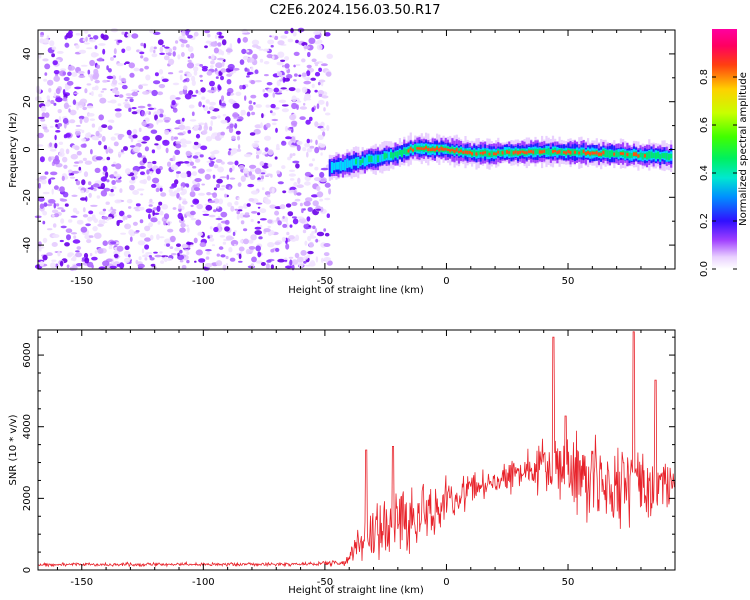 The height and width of the screenshot is (600, 750). What do you see at coordinates (356, 590) in the screenshot?
I see `snr-xlabel: Height of straight line (km)` at bounding box center [356, 590].